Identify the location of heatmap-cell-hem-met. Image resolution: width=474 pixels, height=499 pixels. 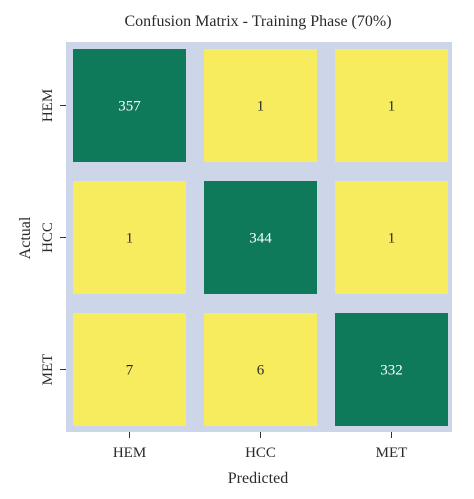
(391, 105).